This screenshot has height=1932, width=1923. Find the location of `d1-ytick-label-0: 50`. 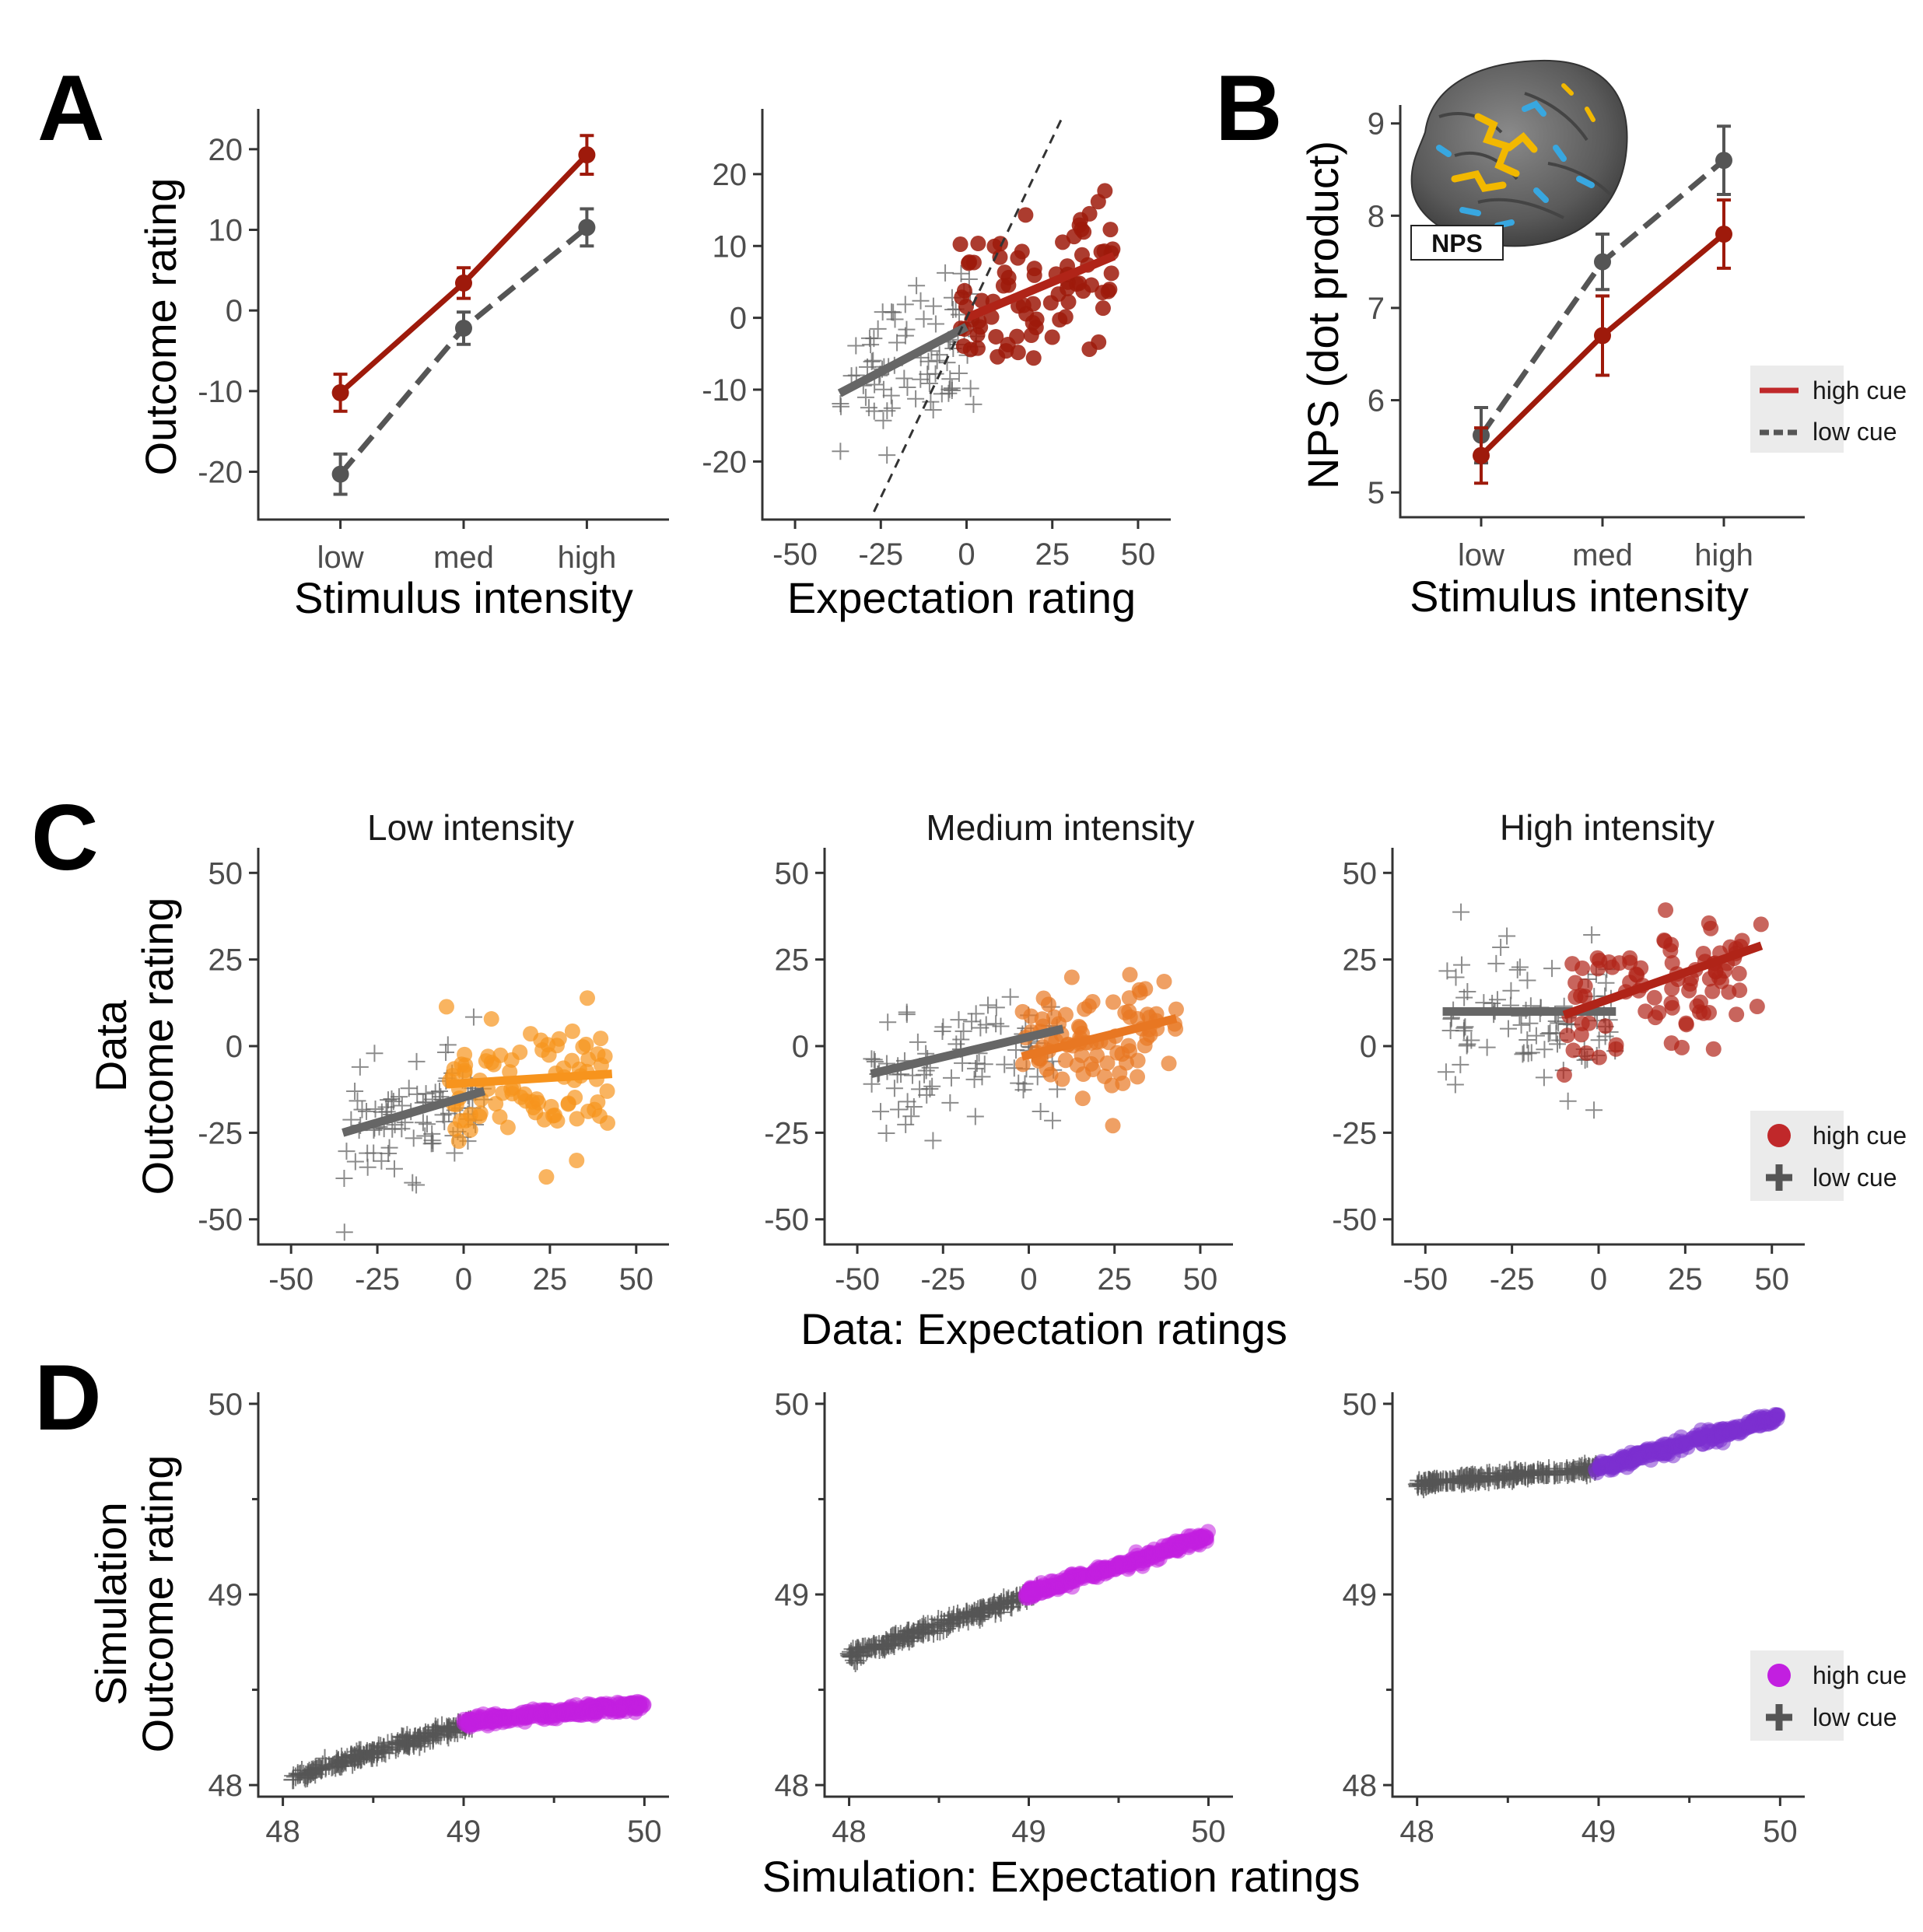

d1-ytick-label-0: 50 is located at coordinates (226, 1405).